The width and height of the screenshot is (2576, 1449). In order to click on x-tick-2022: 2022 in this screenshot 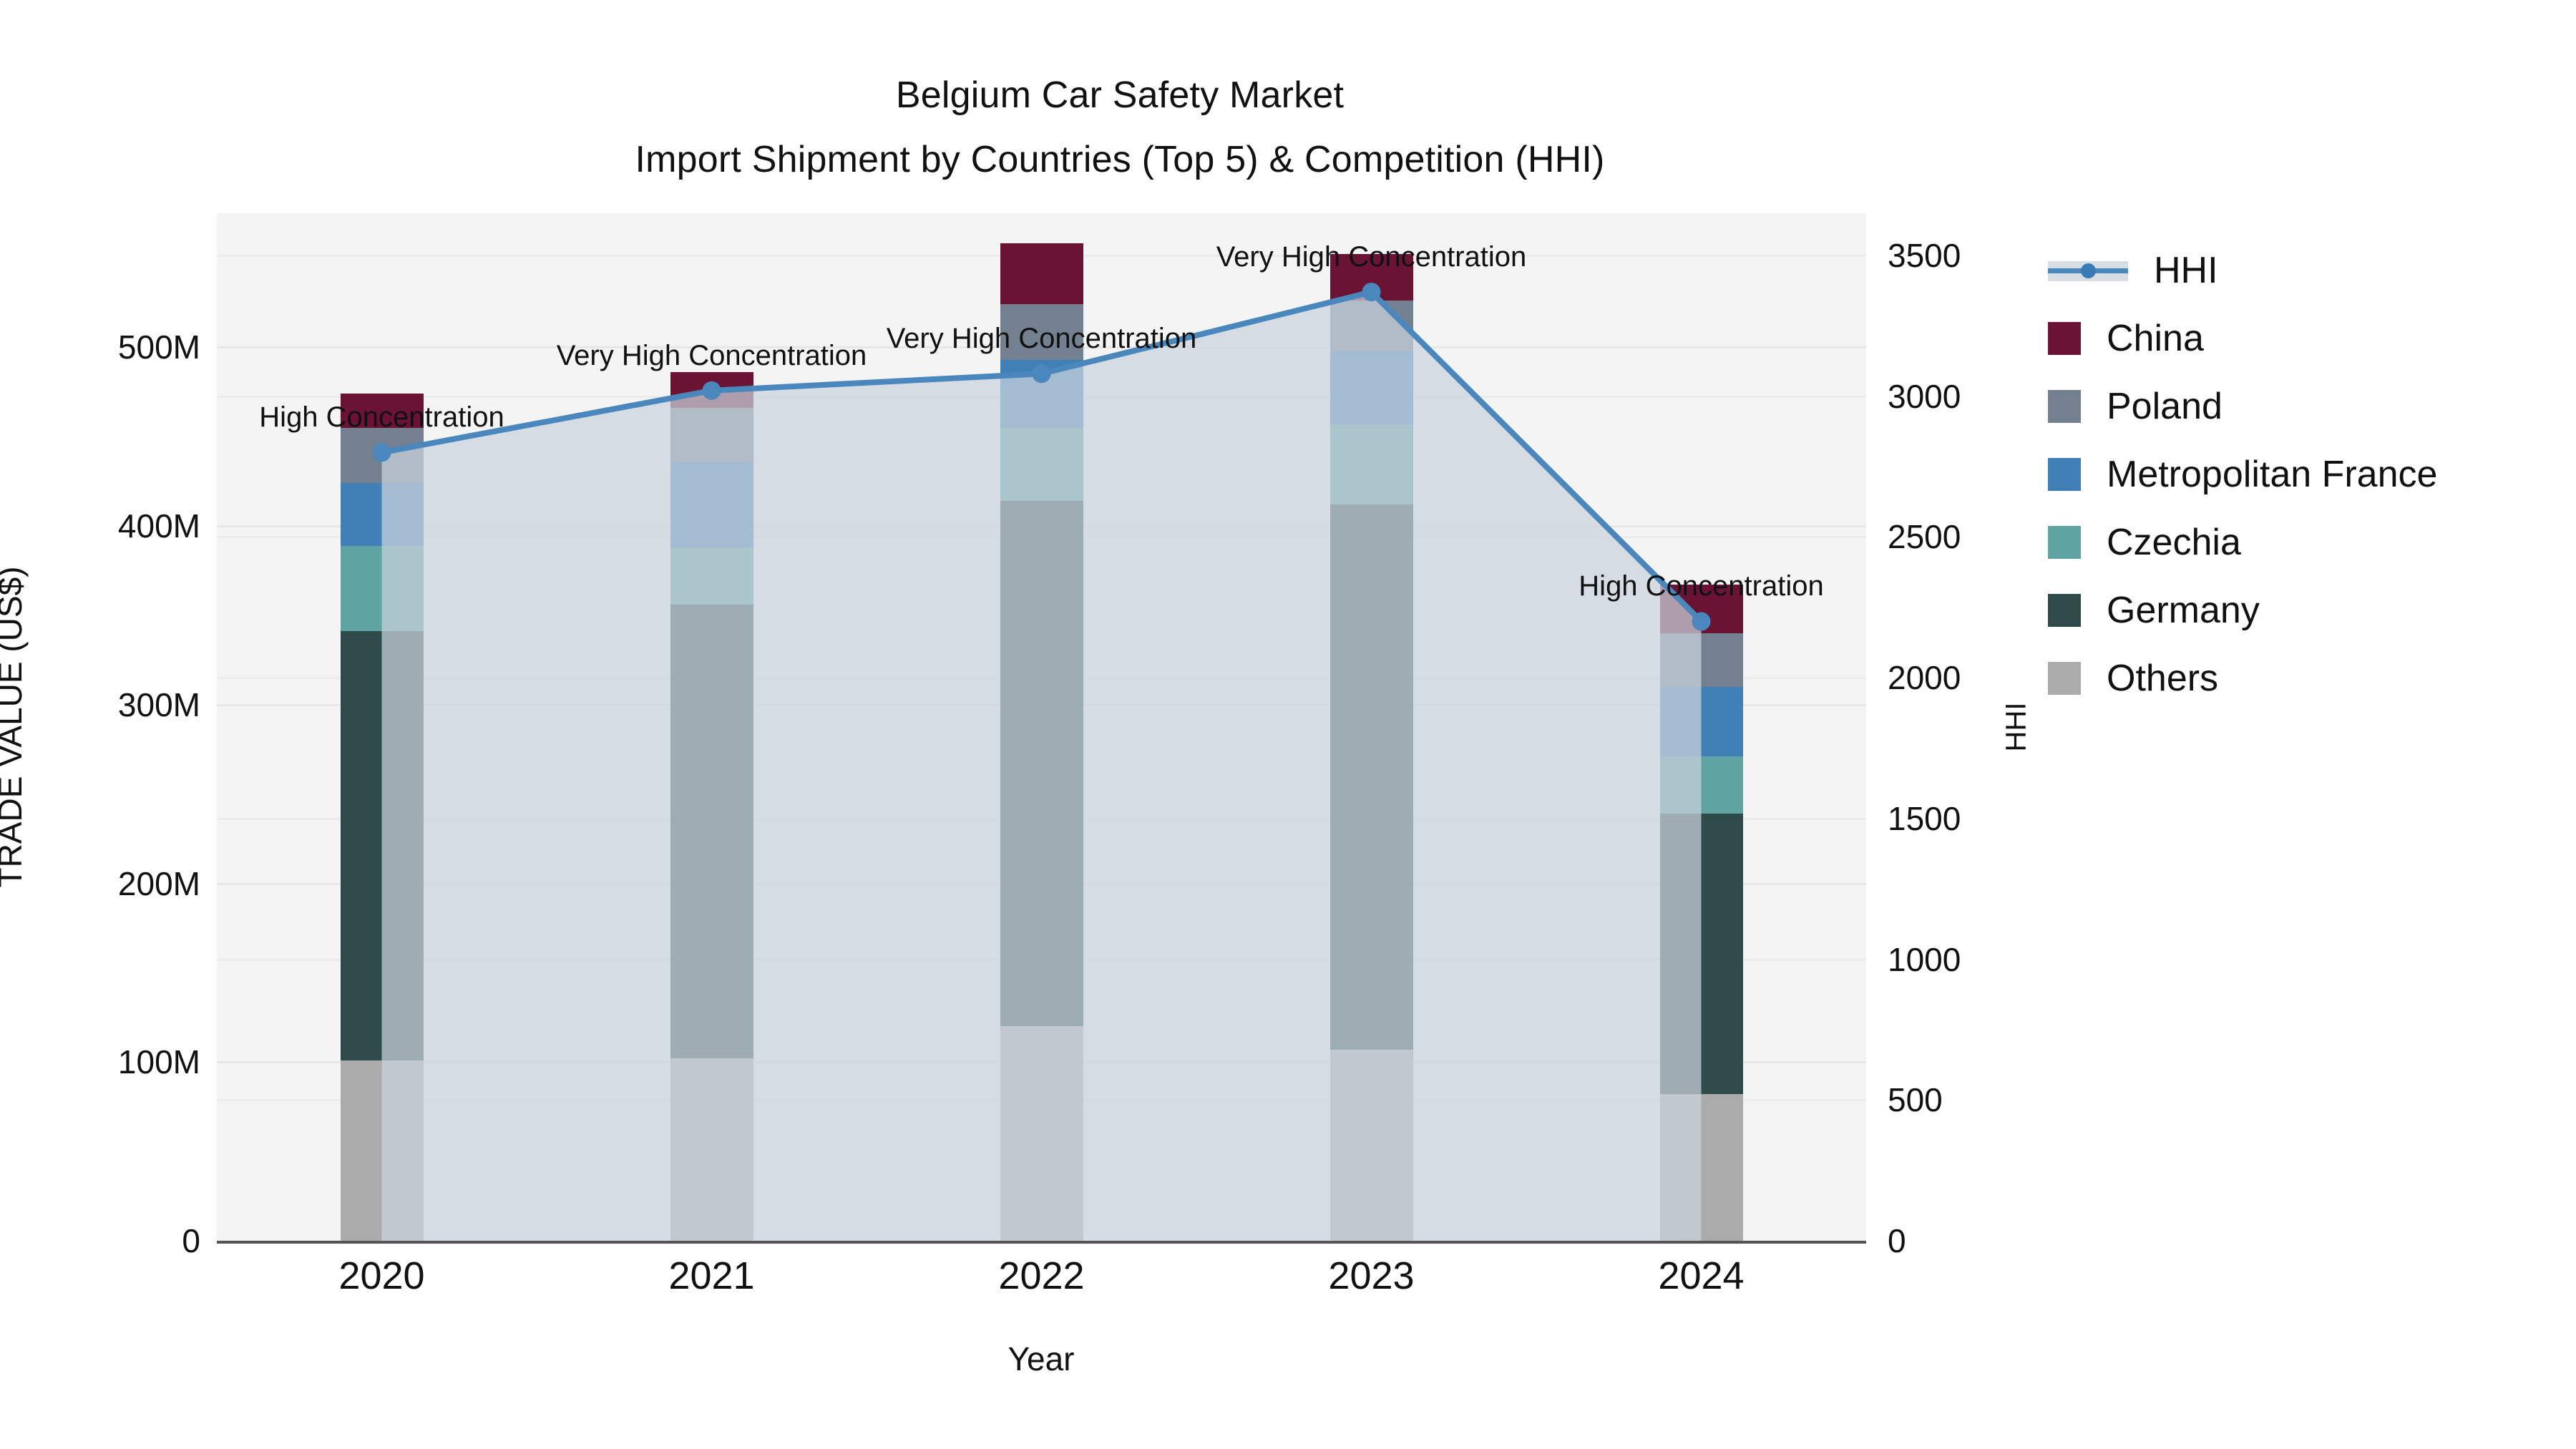, I will do `click(1041, 1275)`.